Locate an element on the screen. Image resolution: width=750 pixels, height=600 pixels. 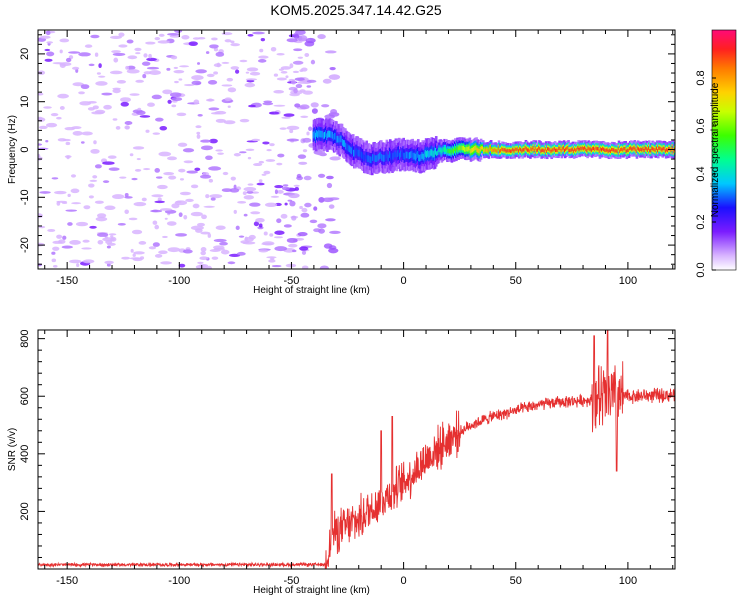
snr-x-tick-label: 50 is located at coordinates (516, 581).